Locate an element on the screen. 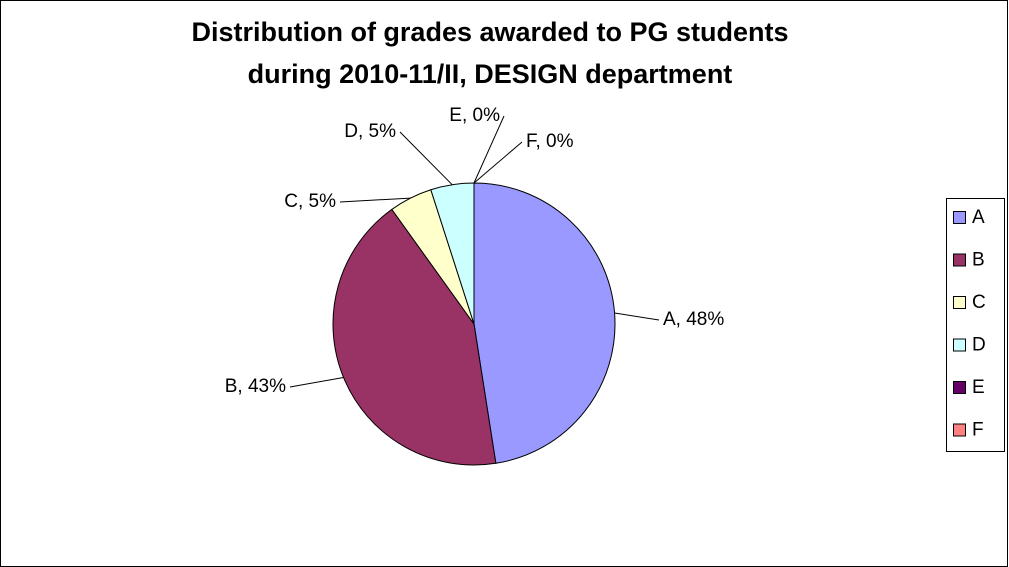  legend-label: C is located at coordinates (979, 302).